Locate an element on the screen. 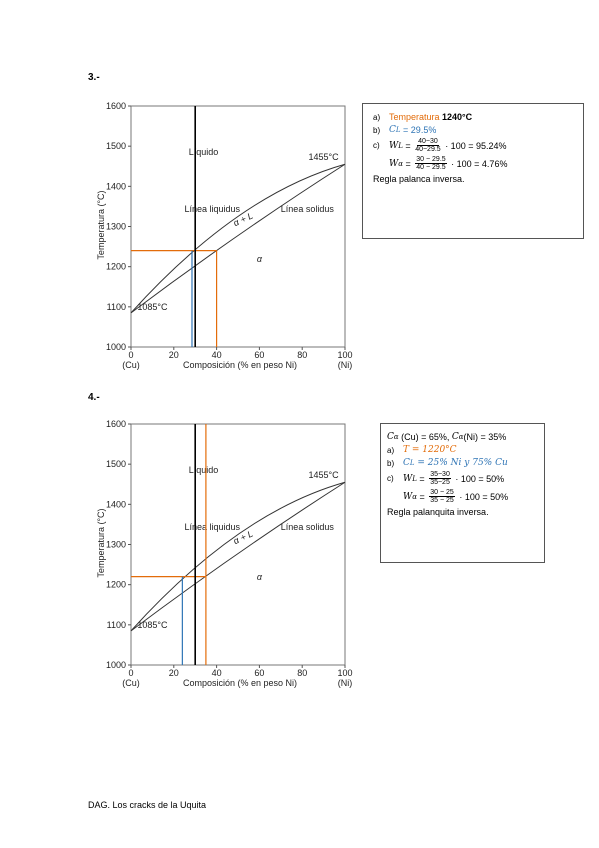  region-label: Línea solidus is located at coordinates (308, 527).